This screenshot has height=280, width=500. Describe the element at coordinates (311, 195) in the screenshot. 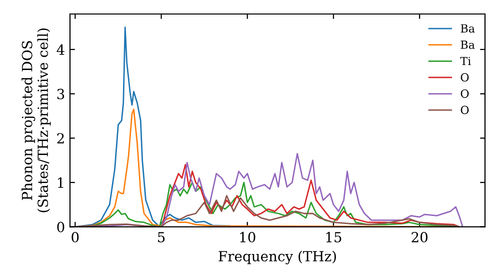

I see `line-series` at that location.